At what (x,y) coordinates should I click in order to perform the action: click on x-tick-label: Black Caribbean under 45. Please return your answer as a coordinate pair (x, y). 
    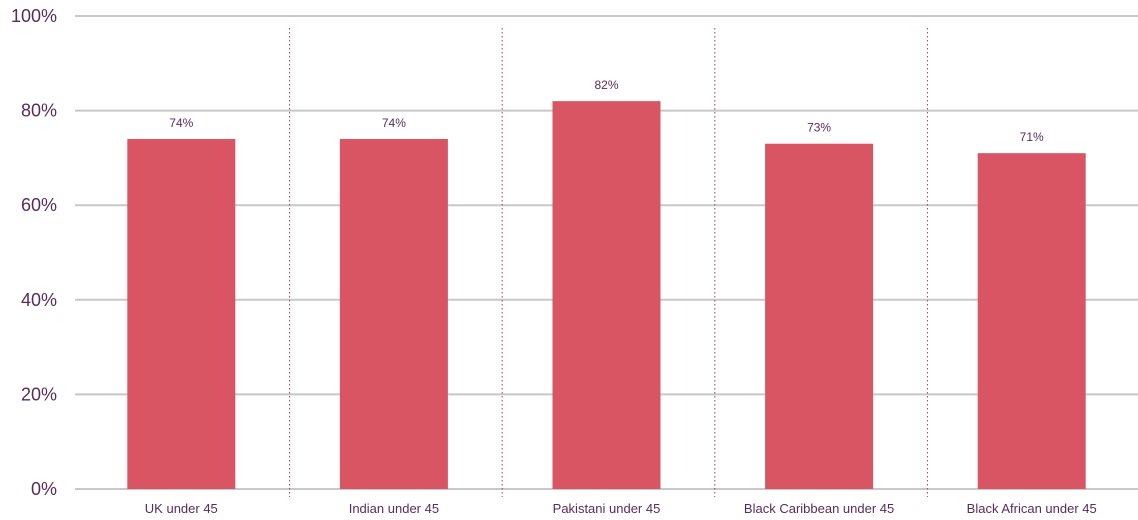
    Looking at the image, I should click on (819, 508).